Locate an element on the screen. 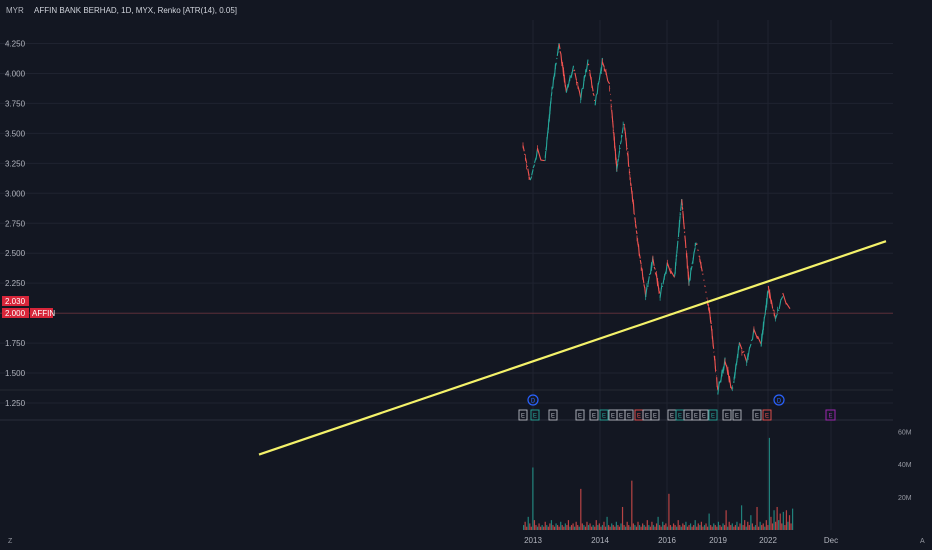  price-tick-label: 1.750 is located at coordinates (15, 343).